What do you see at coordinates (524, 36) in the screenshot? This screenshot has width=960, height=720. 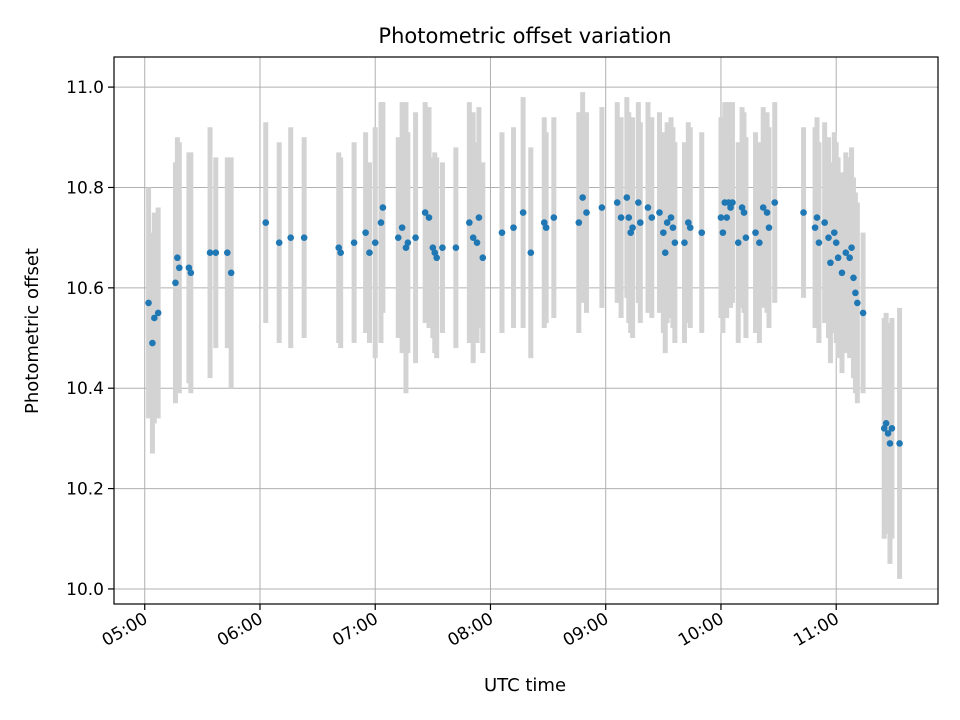 I see `chart-title: Photometric offset variation` at bounding box center [524, 36].